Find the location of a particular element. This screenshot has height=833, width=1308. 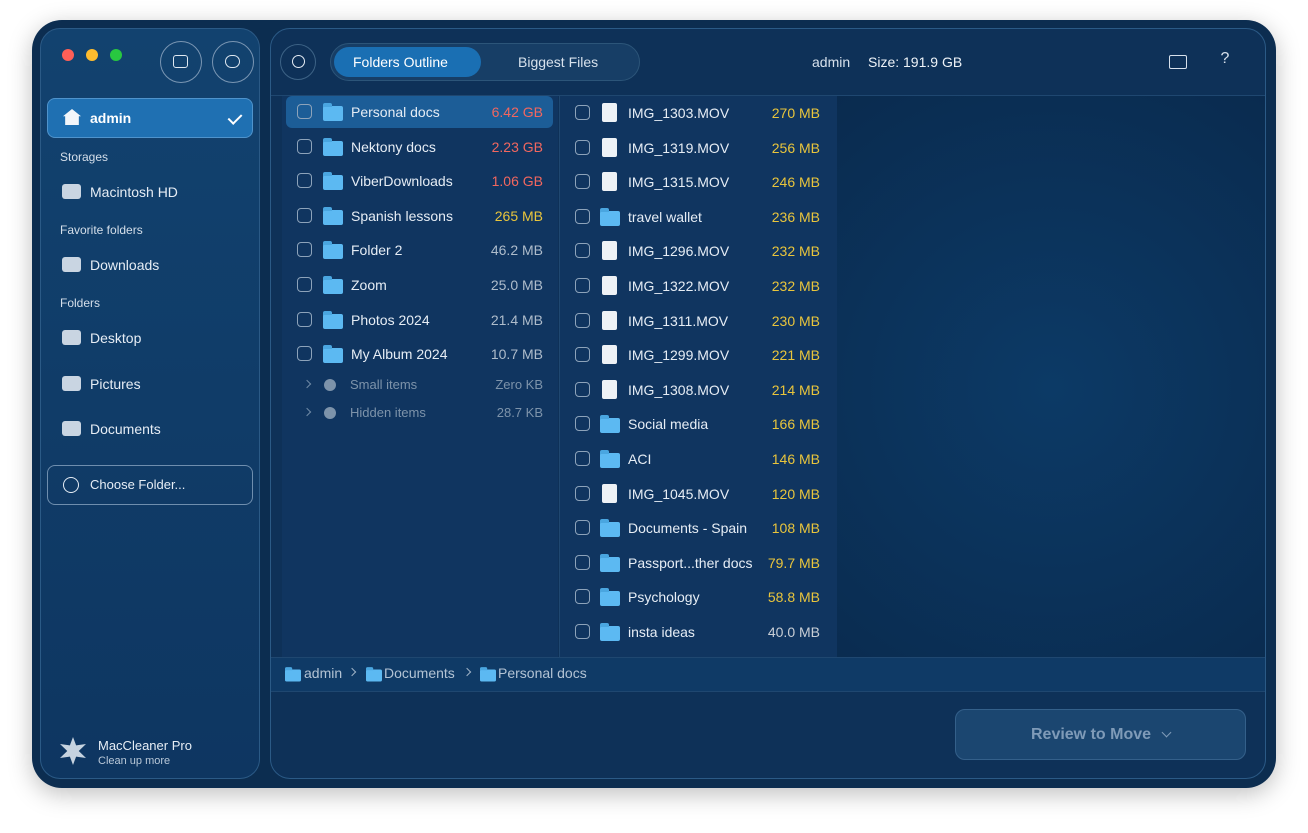

toolbar-user: admin is located at coordinates (831, 62).